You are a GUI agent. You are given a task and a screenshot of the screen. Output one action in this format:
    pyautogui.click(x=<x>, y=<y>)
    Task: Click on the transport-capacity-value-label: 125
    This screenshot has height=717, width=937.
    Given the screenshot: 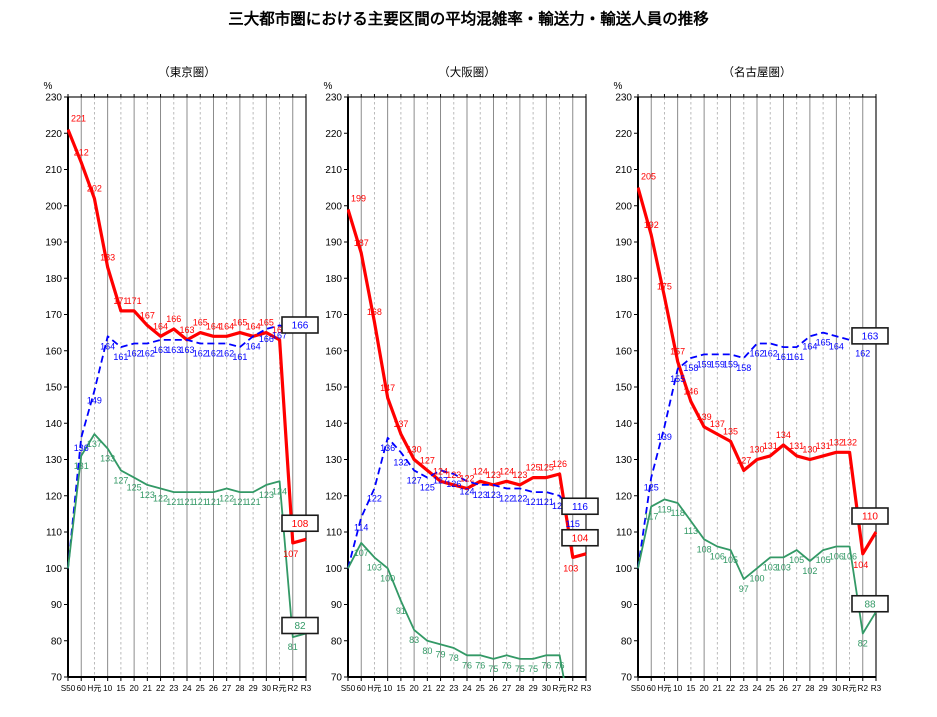 What is the action you would take?
    pyautogui.click(x=651, y=488)
    